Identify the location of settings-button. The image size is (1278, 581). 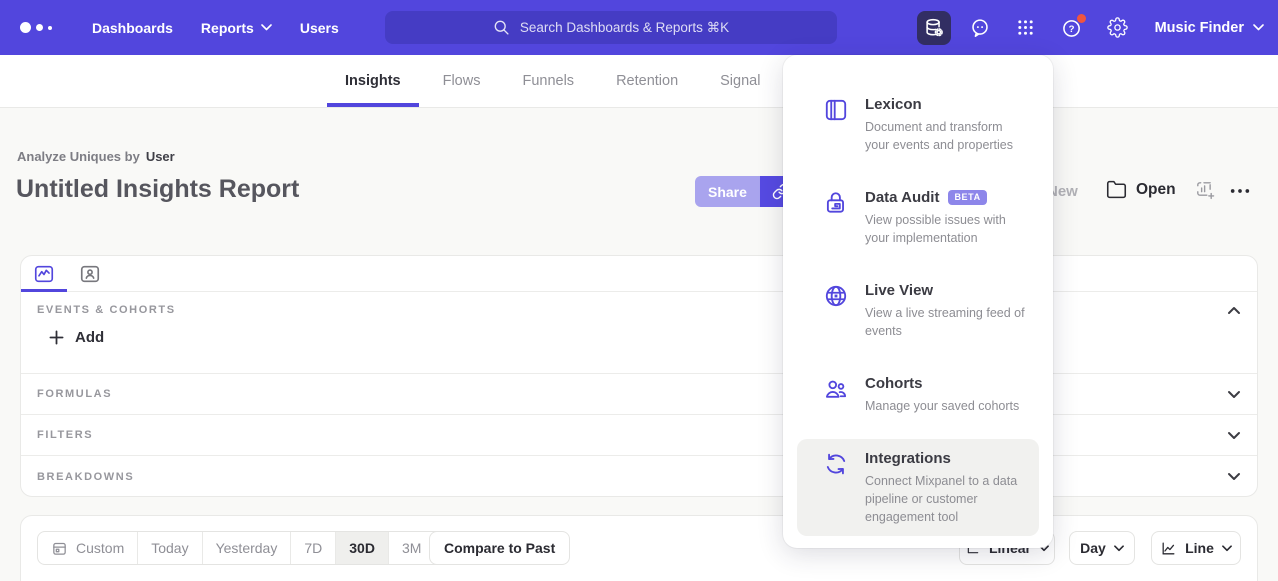
(1118, 28).